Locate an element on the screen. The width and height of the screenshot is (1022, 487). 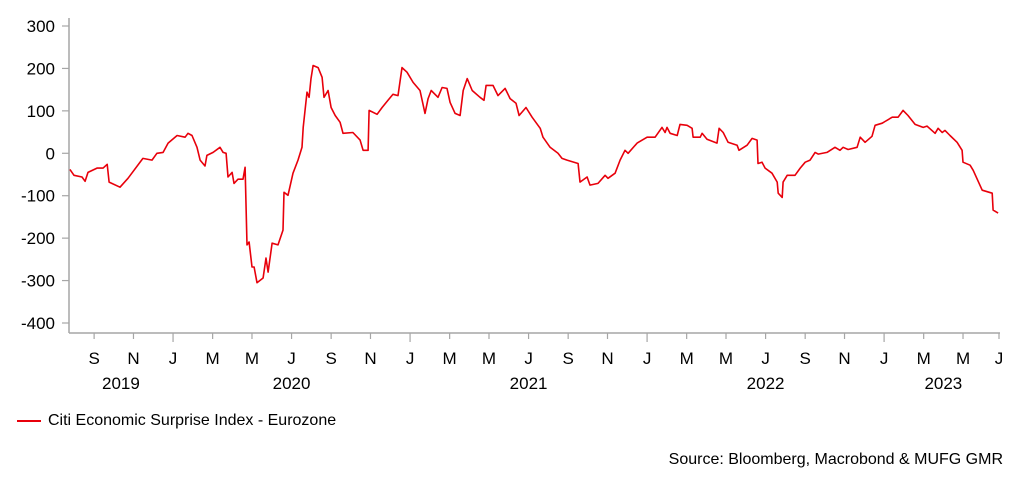
y-tick-label: 100 is located at coordinates (41, 111).